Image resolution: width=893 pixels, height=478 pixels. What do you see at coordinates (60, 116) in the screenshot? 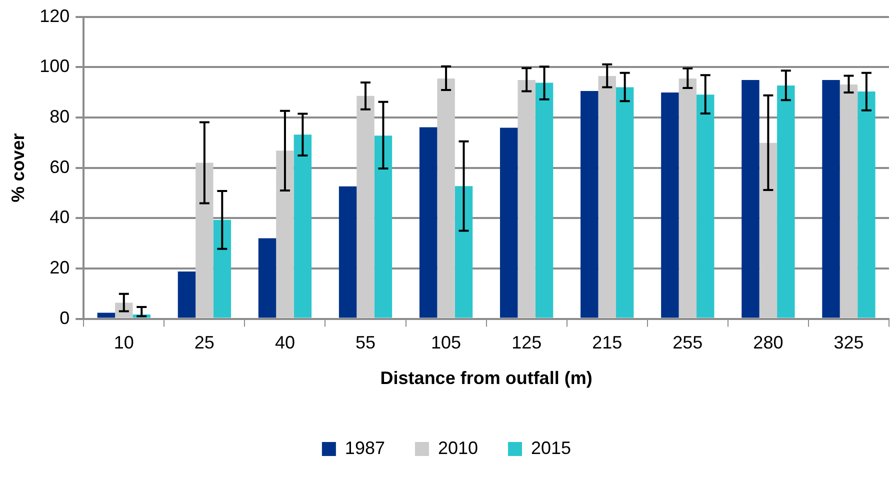
I see `y-tick-label: 80` at bounding box center [60, 116].